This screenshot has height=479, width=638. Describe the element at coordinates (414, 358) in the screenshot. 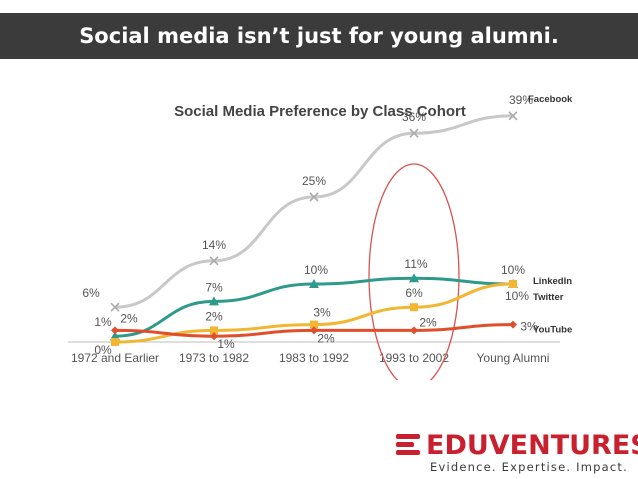

I see `x-tick-label: 1993 to 2002` at that location.